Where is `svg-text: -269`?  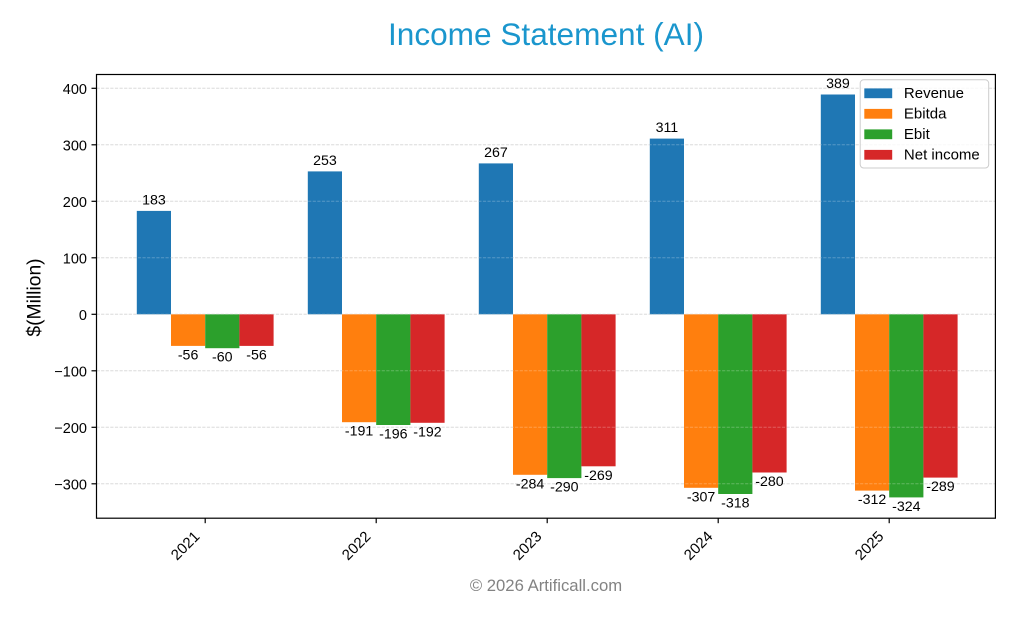
svg-text: -269 is located at coordinates (598, 476).